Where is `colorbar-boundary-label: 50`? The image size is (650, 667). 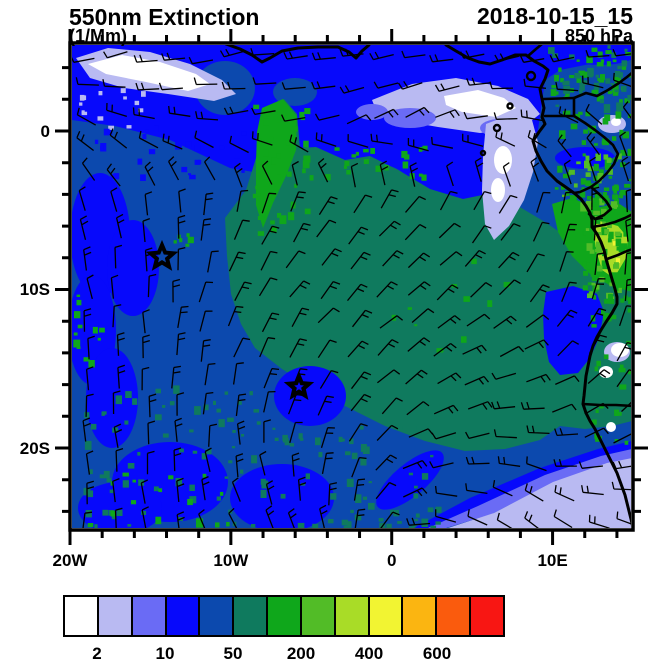
colorbar-boundary-label: 50 is located at coordinates (233, 653).